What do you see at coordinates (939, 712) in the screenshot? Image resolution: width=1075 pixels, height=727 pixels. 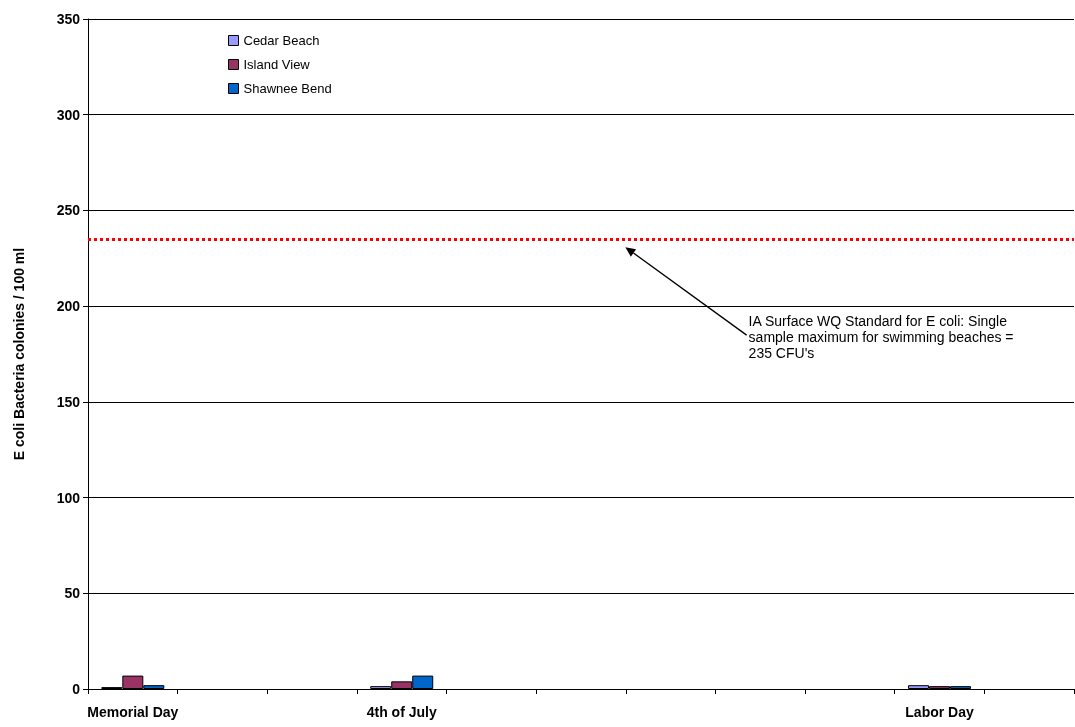 I see `x-tick-label: Labor Day` at bounding box center [939, 712].